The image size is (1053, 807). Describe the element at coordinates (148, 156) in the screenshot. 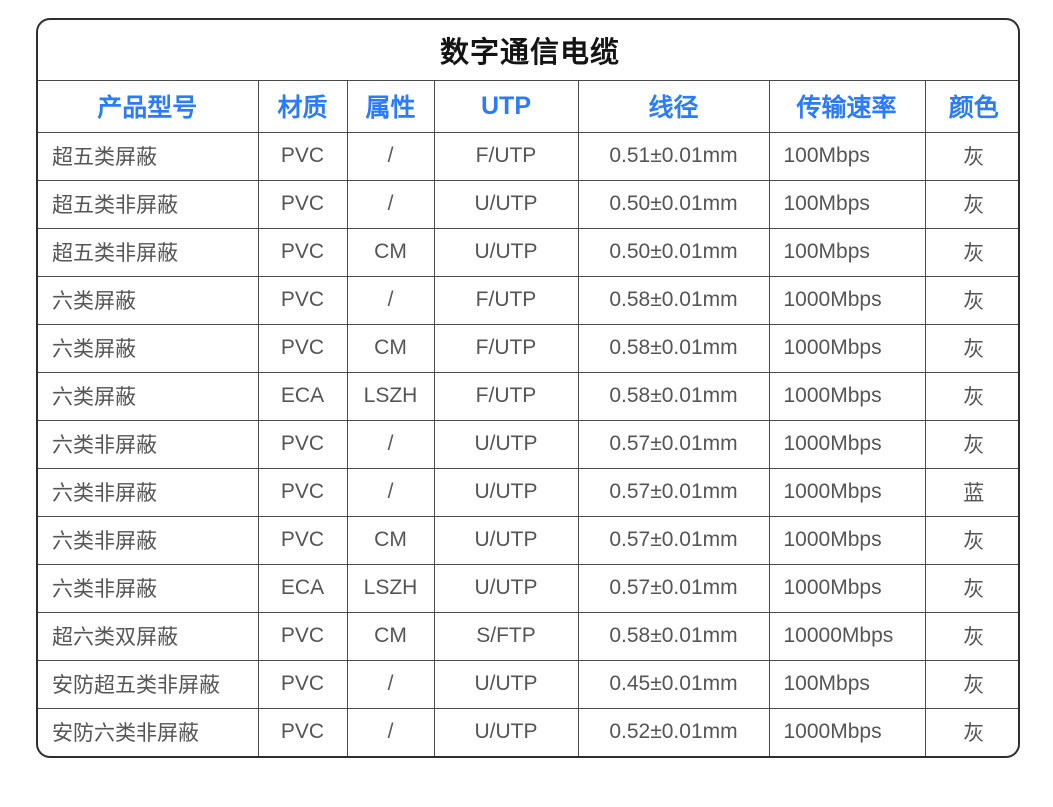

I see `cell-model: 超五类屏蔽` at that location.